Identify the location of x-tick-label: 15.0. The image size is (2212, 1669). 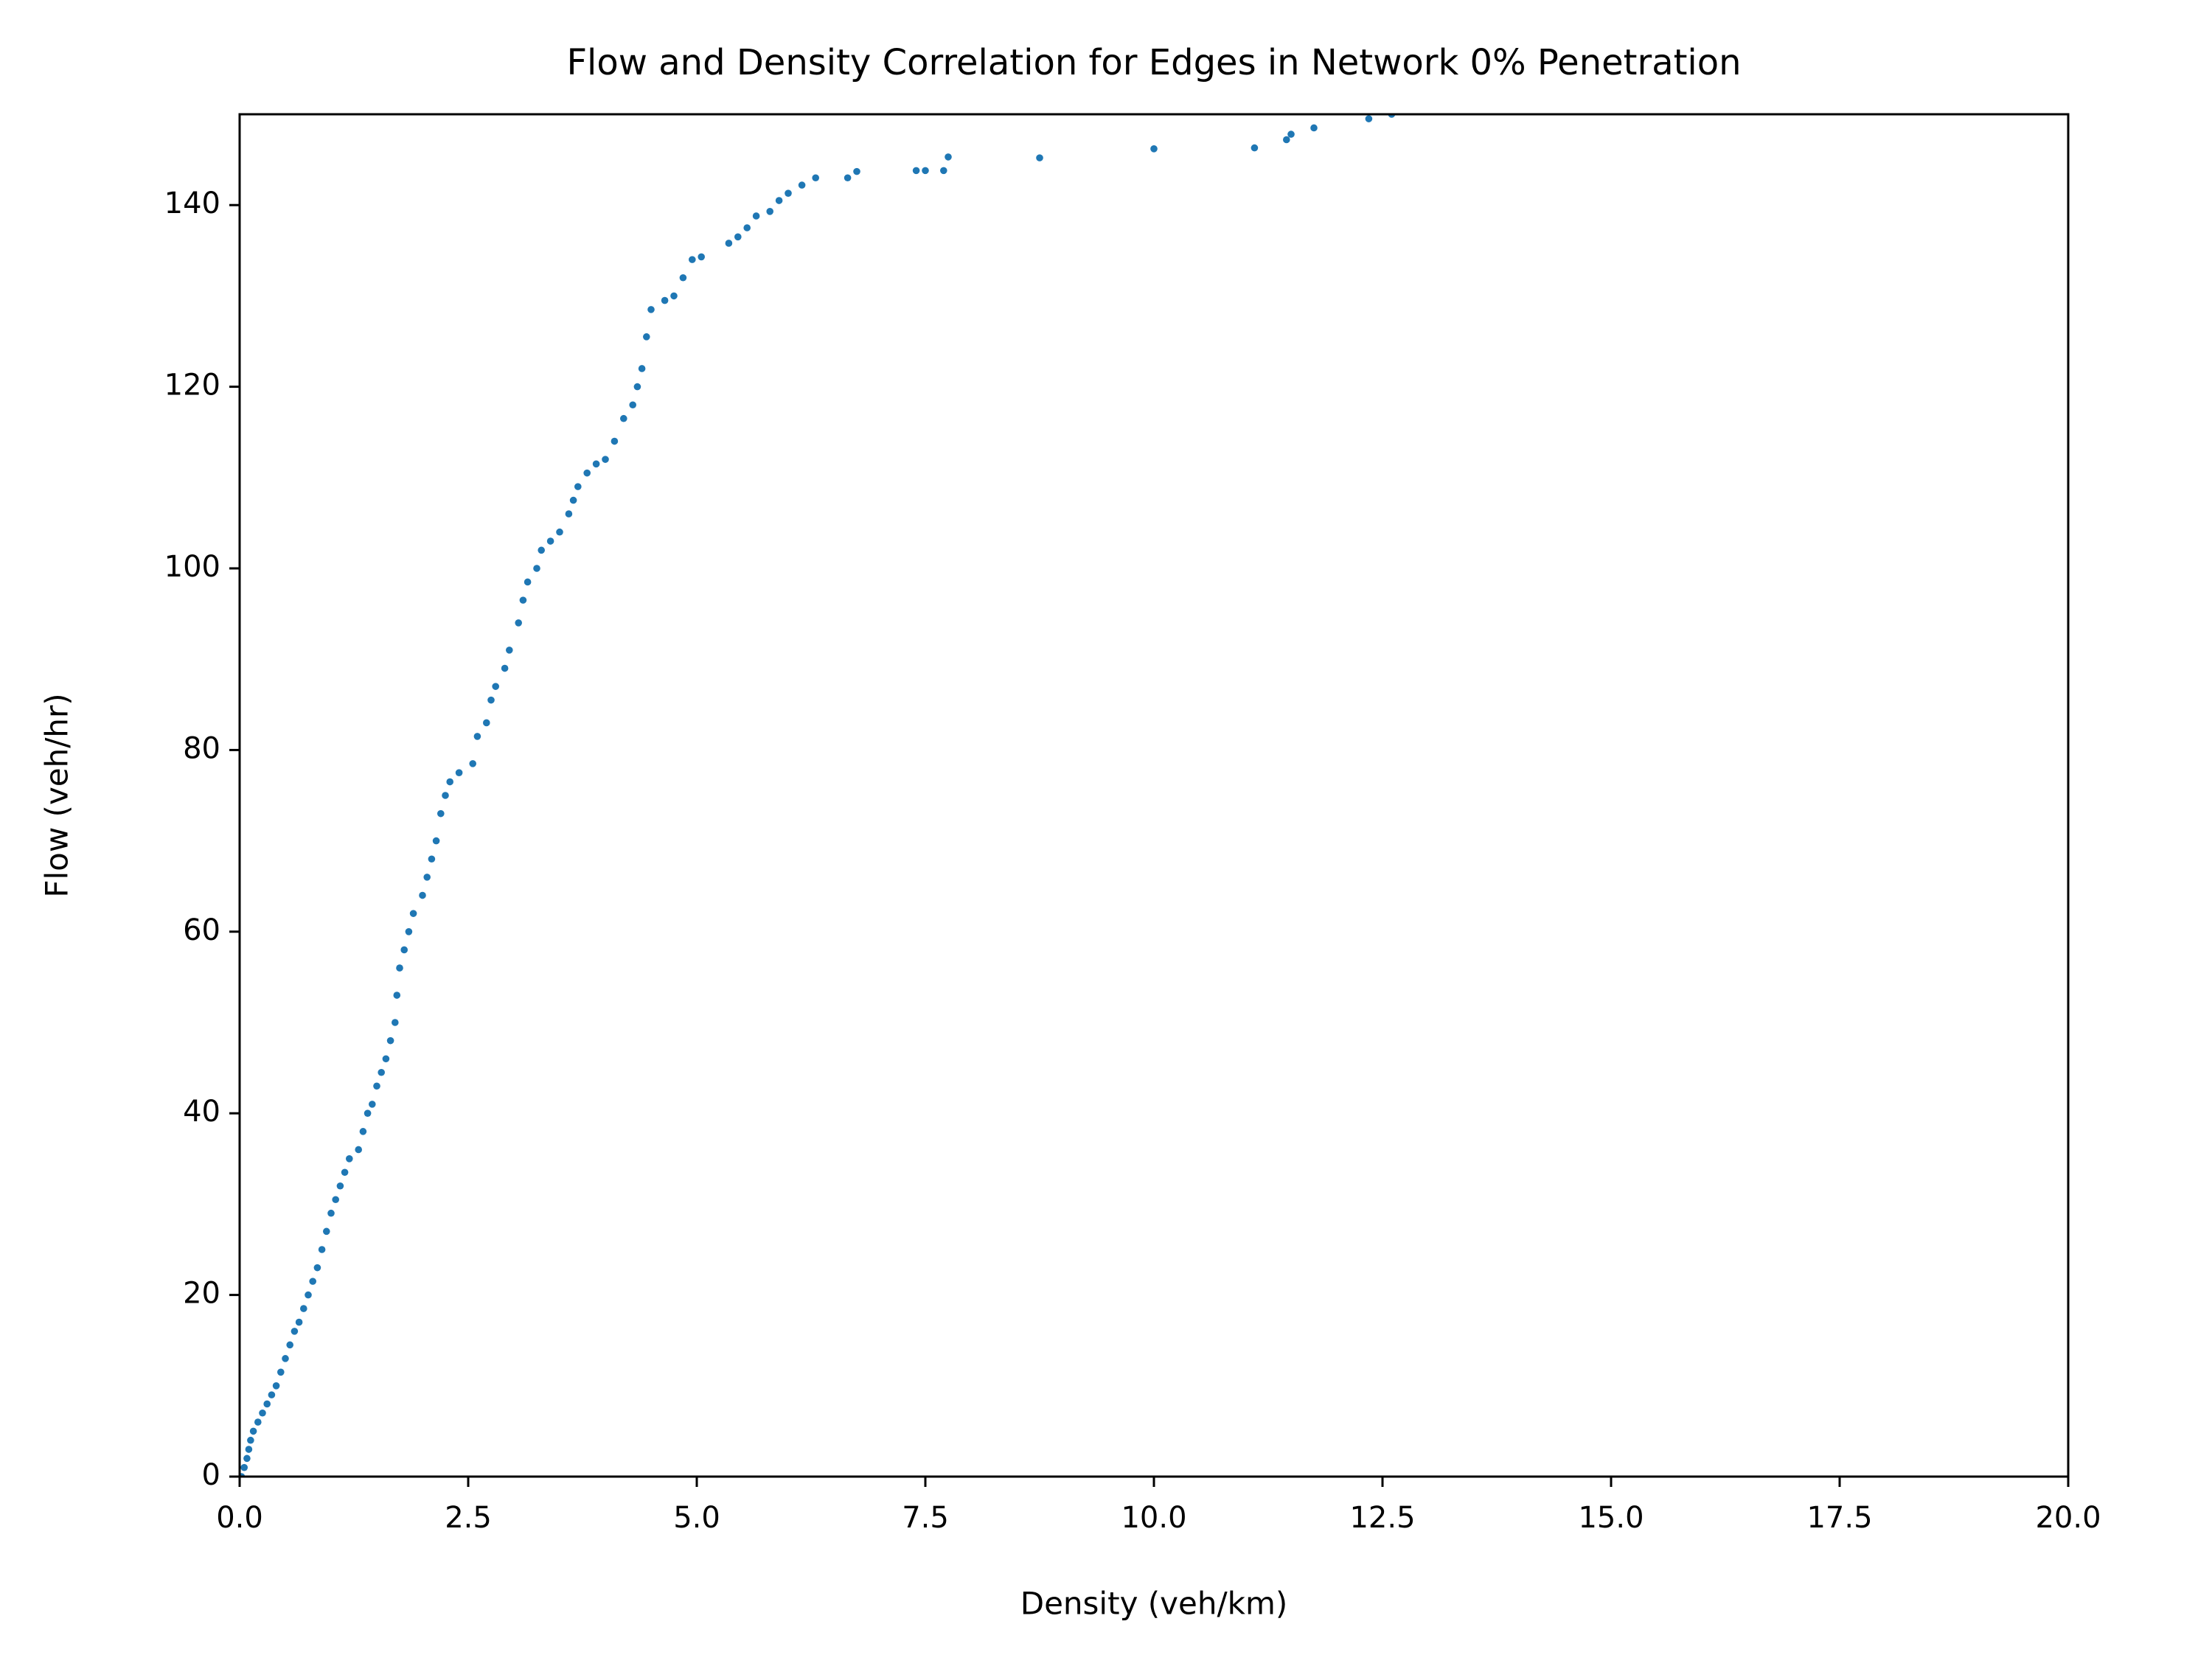
(1611, 1518).